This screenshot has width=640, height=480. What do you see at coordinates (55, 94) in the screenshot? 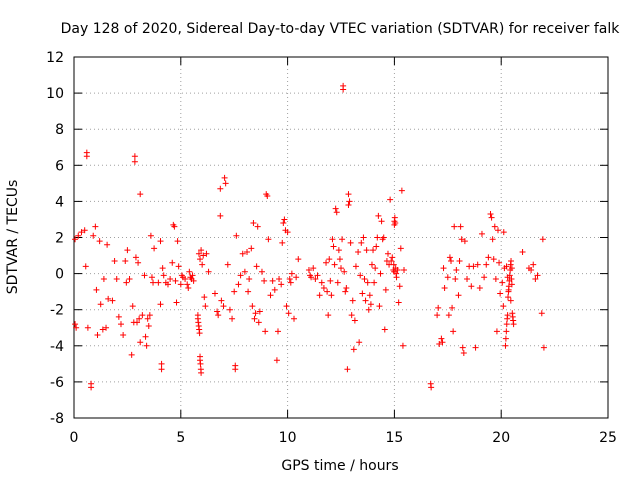
I see `y-tick-label: 10` at bounding box center [55, 94].